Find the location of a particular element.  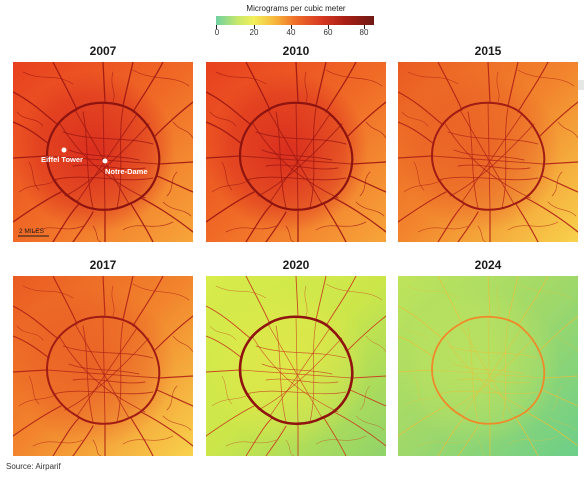

scale-label: 2 MILES is located at coordinates (32, 231).